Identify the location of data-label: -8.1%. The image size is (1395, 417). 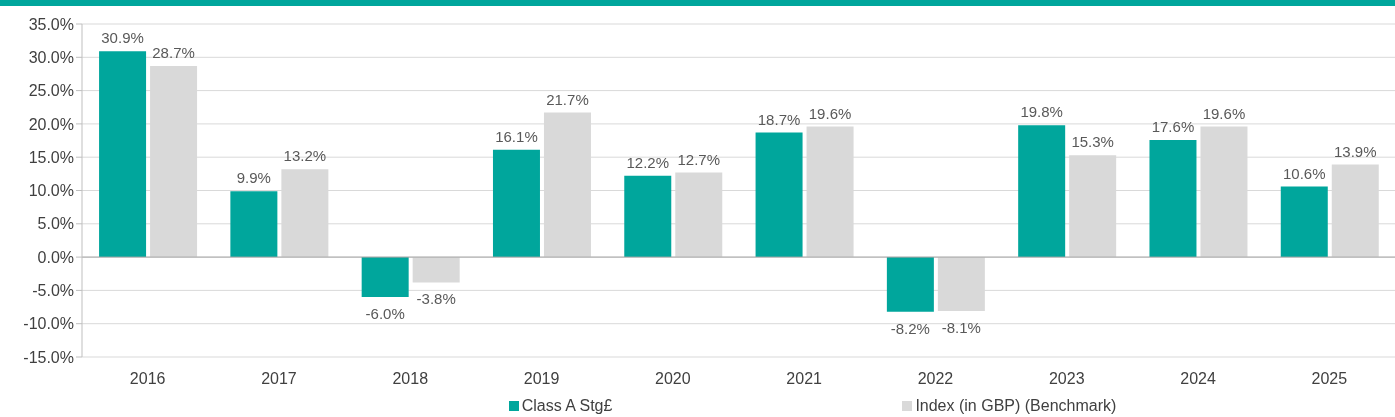
(961, 328).